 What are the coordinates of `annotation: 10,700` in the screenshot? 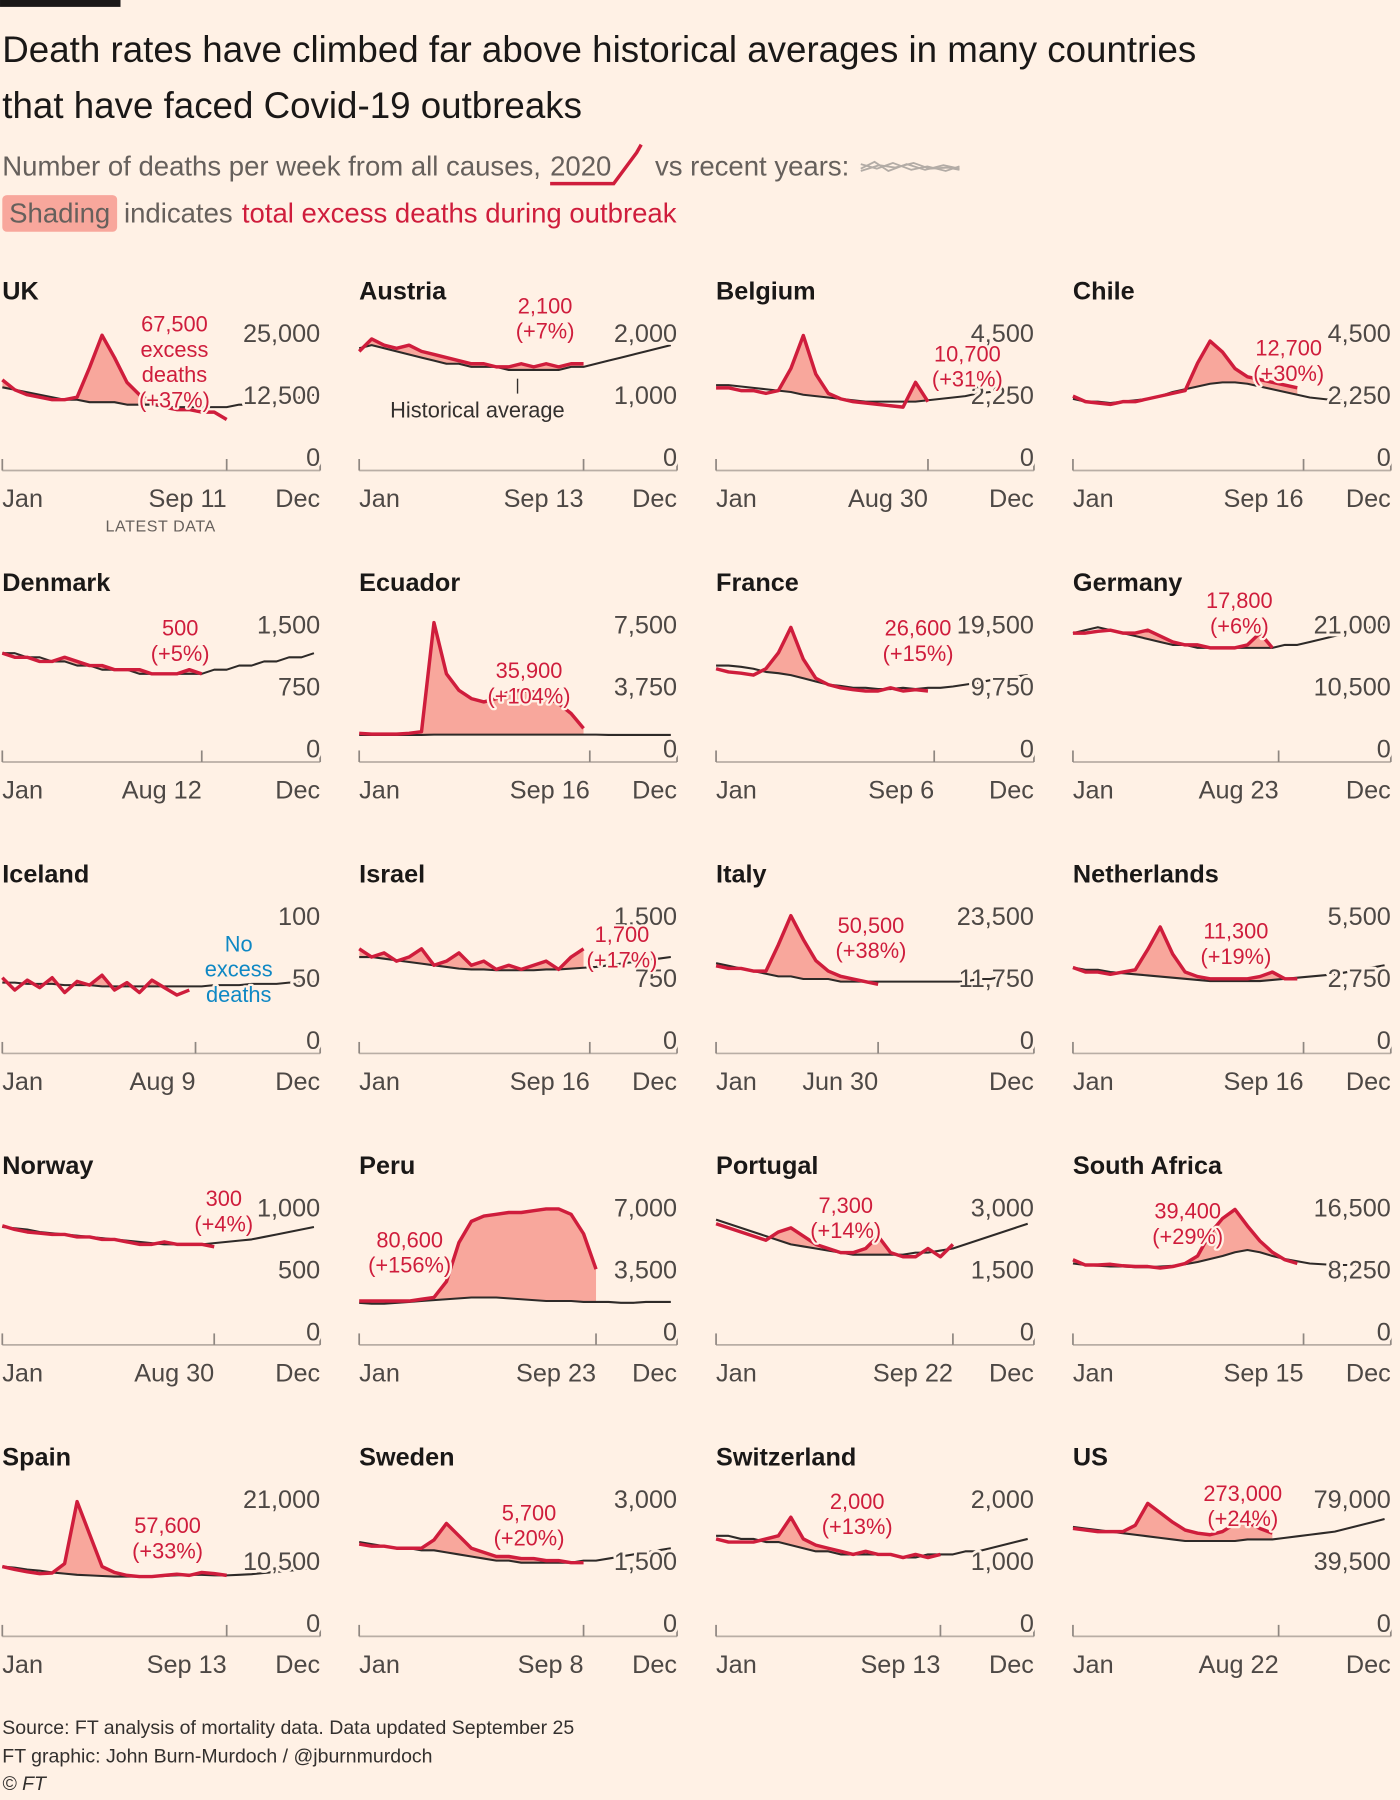 It's located at (967, 353).